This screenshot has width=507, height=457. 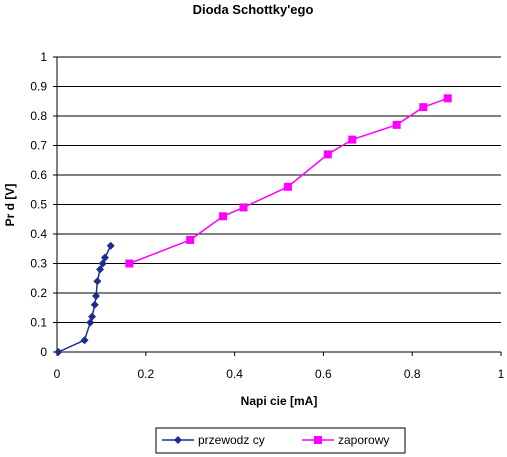 What do you see at coordinates (501, 374) in the screenshot?
I see `x-tick-label: 1` at bounding box center [501, 374].